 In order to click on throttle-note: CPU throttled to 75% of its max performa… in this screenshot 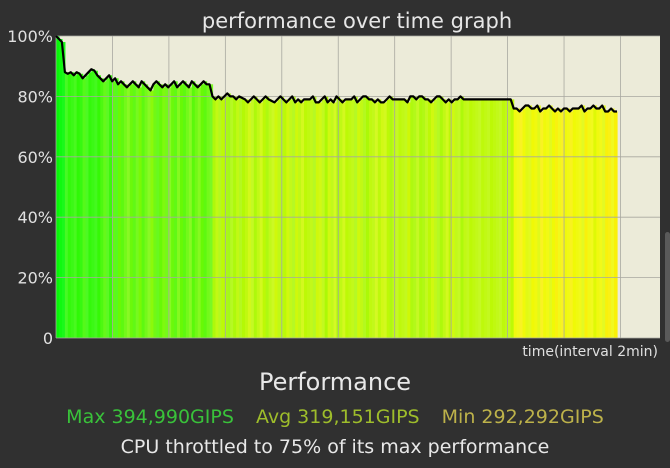, I will do `click(335, 447)`.